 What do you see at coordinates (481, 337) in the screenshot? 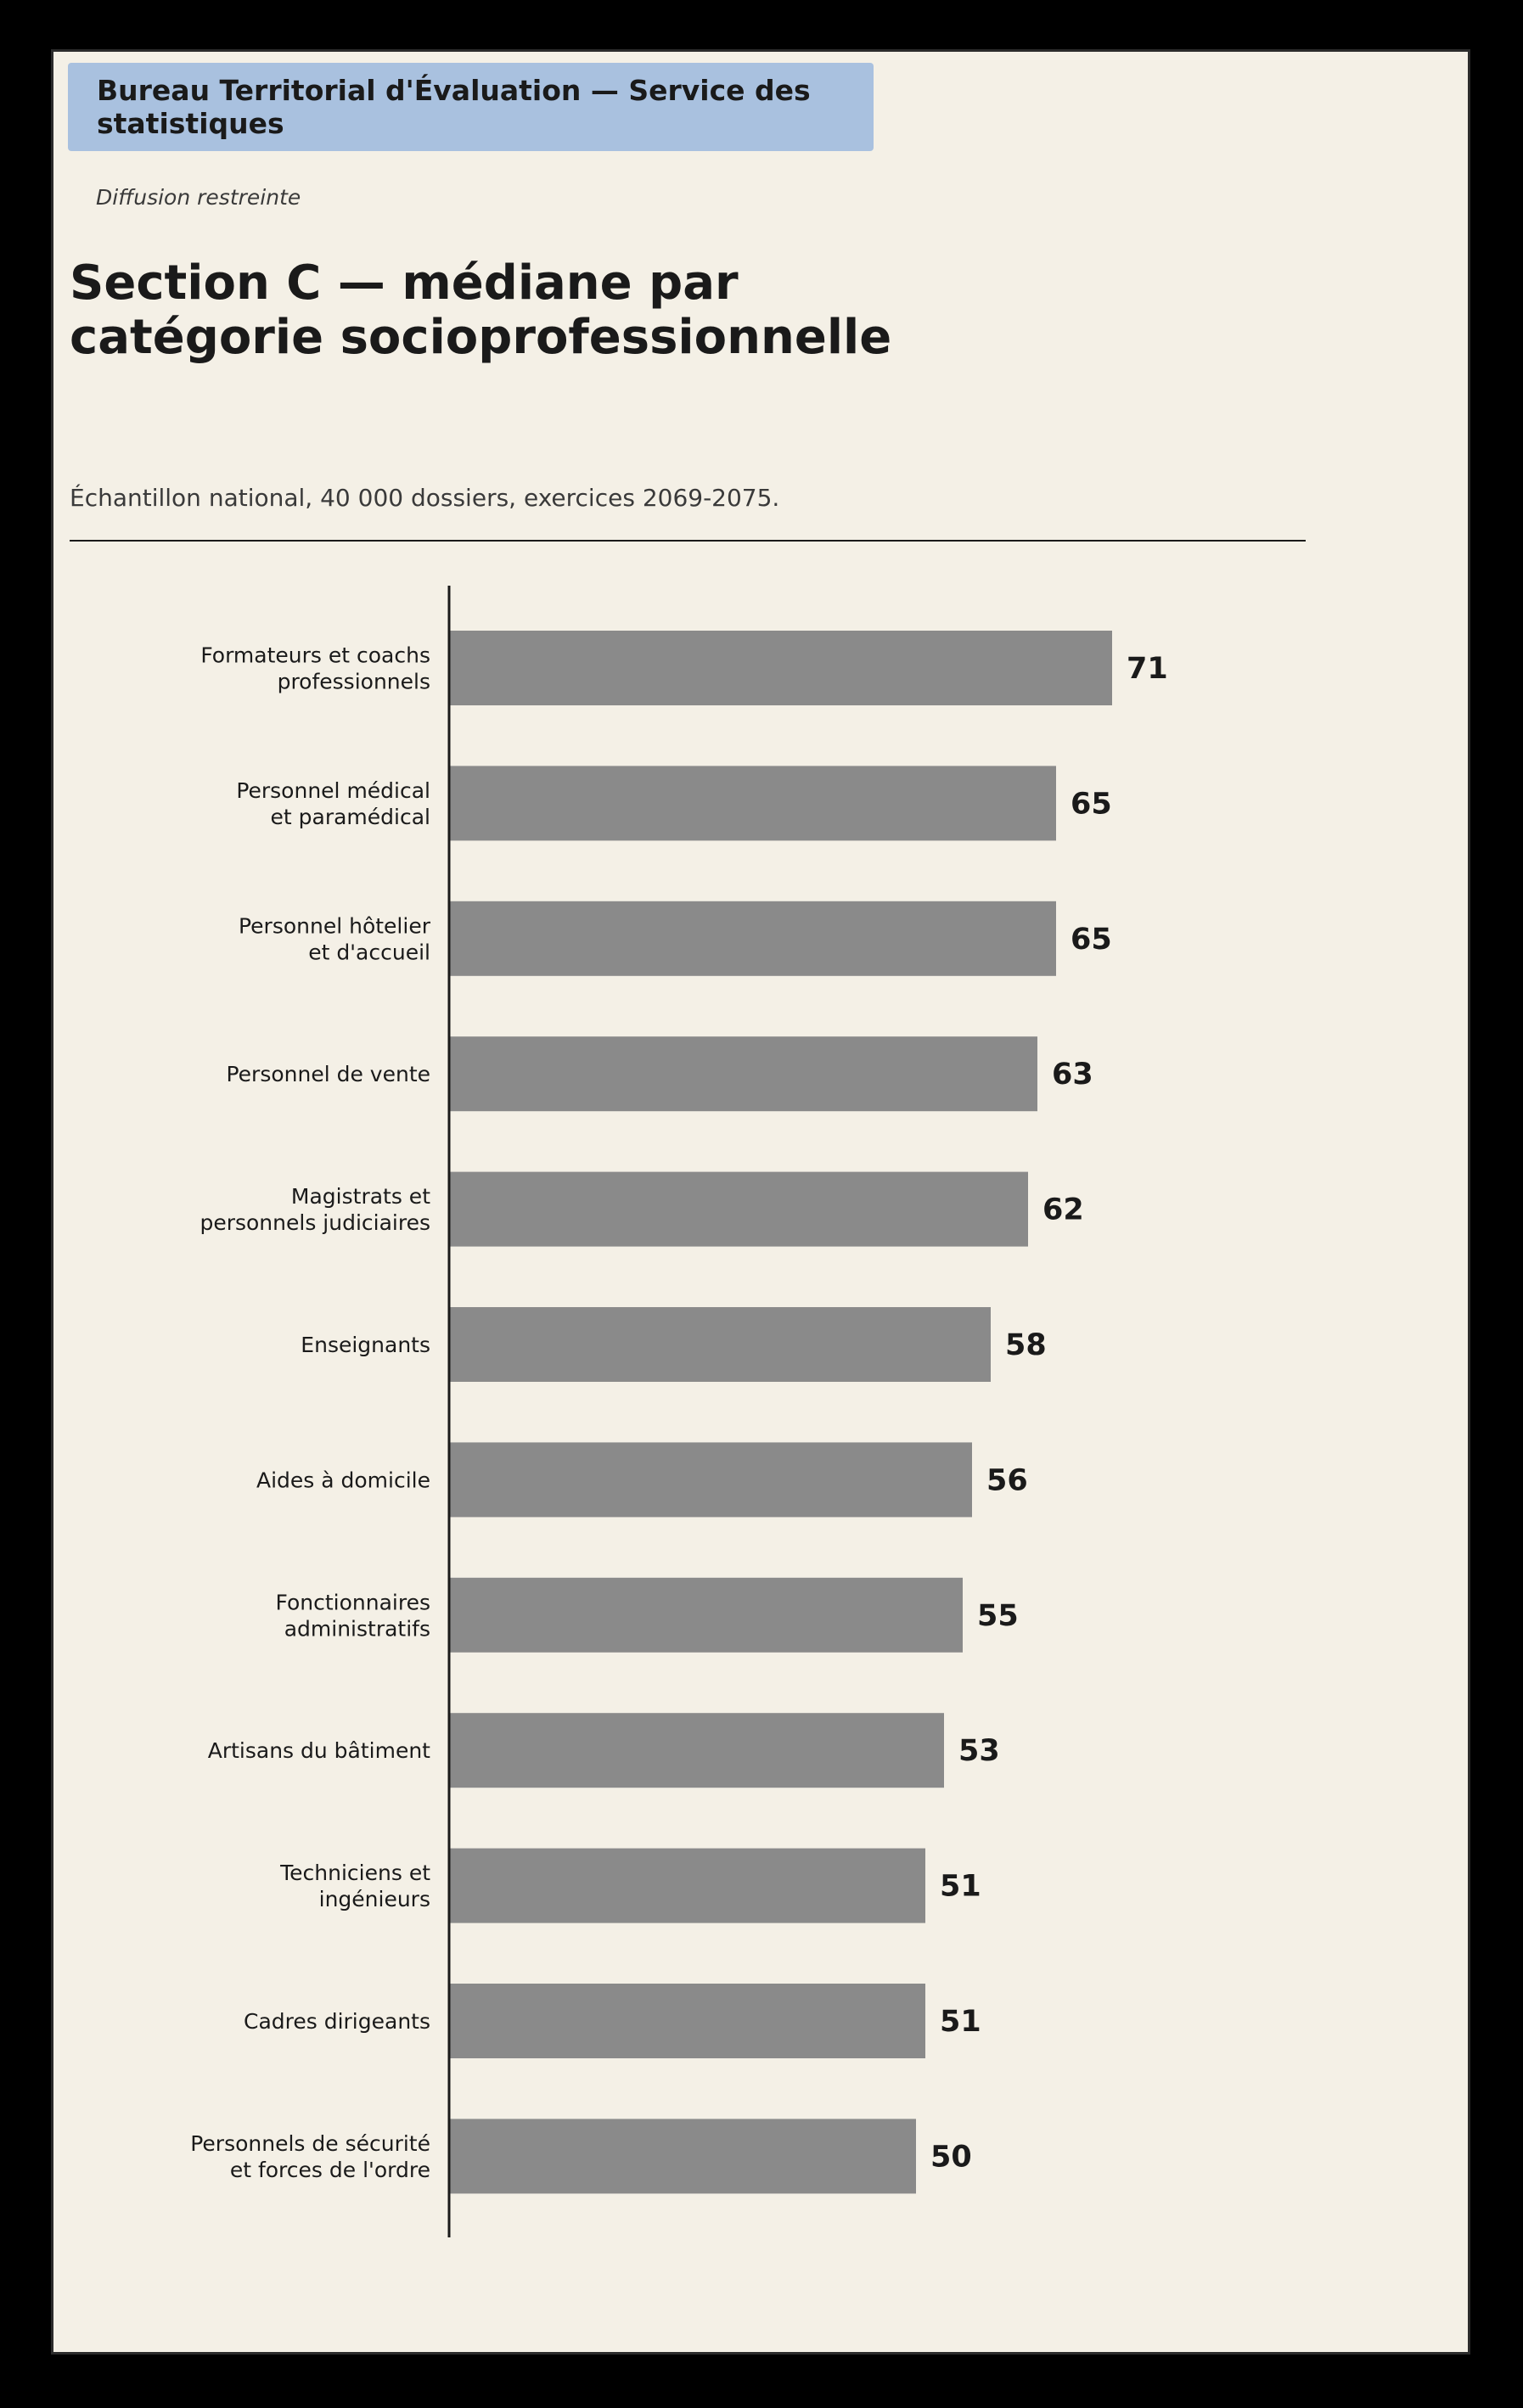
I see `chart-title-line-2: catégorie socioprofessionnelle` at bounding box center [481, 337].